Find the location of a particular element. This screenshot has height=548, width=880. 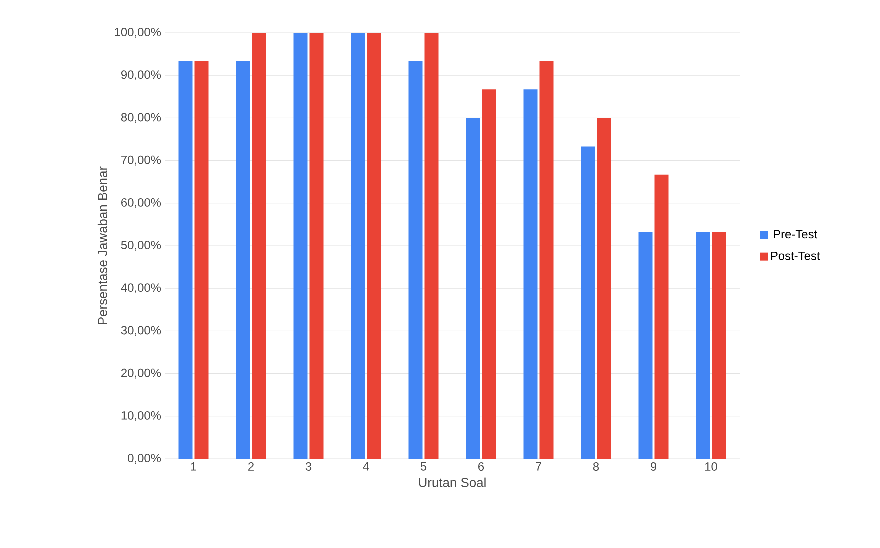

x-tick-label: 2 is located at coordinates (251, 466).